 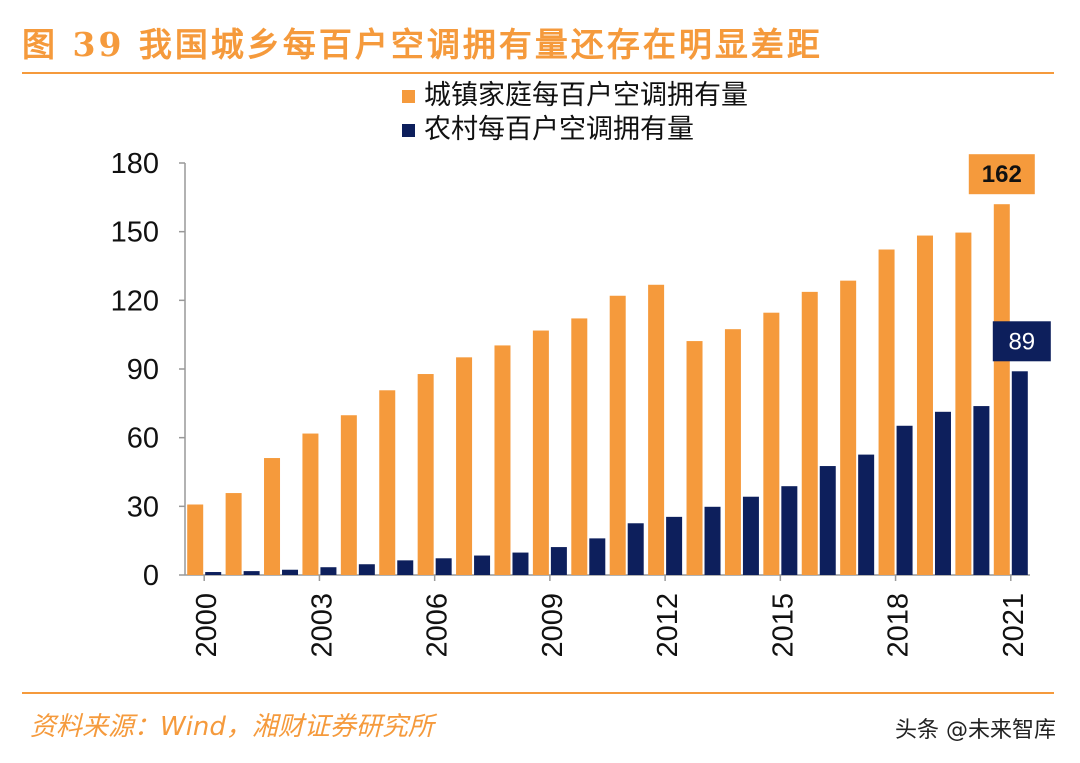 I want to click on y-tick-label: 0, so click(x=151, y=576).